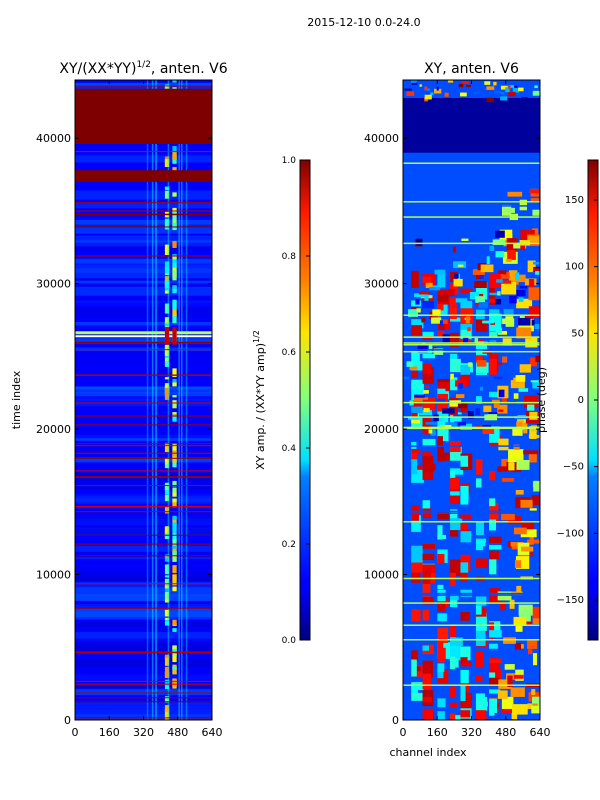 The image size is (600, 800). I want to click on right-xtick-label: 0, so click(403, 732).